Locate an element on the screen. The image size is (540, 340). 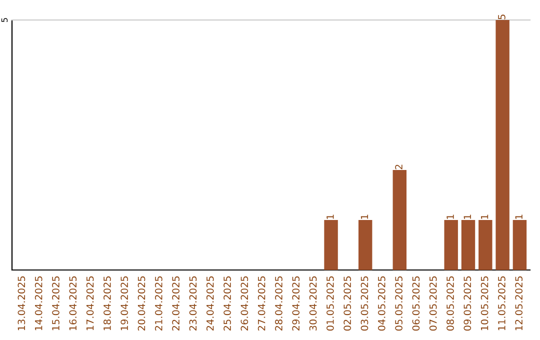
x-tick-label: 21.04.2025 is located at coordinates (158, 303).